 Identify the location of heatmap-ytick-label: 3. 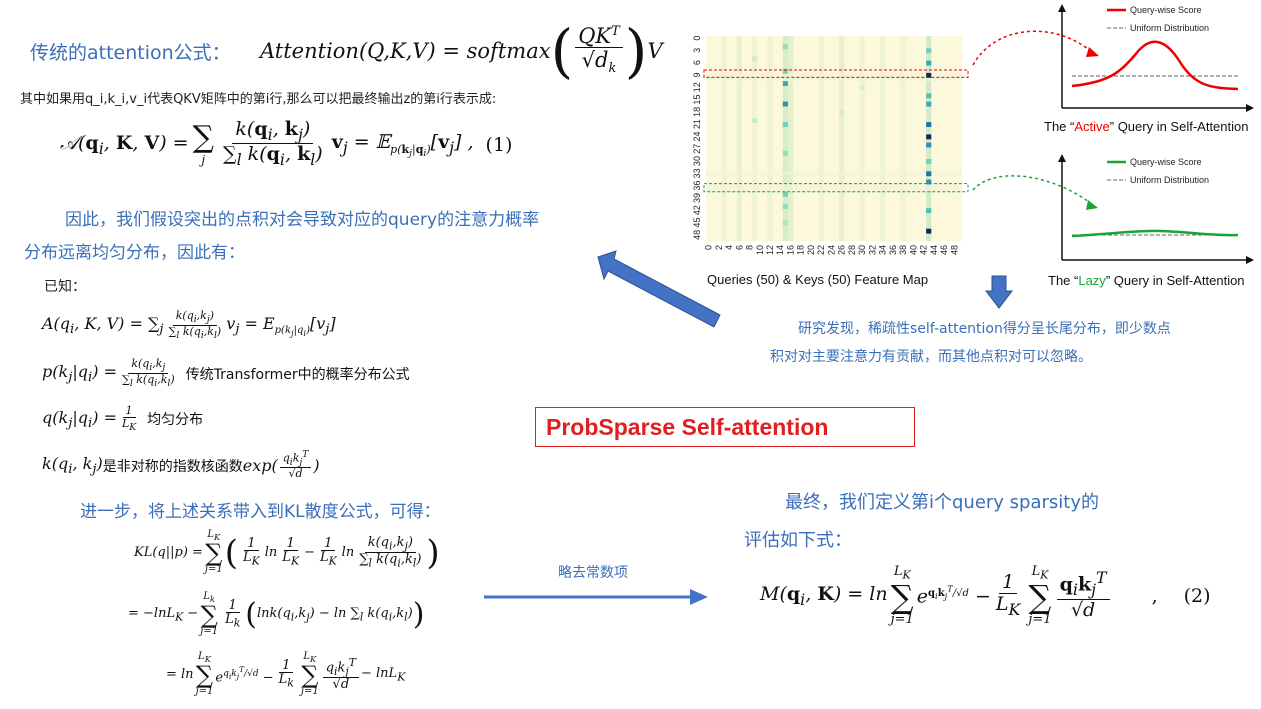
(697, 50).